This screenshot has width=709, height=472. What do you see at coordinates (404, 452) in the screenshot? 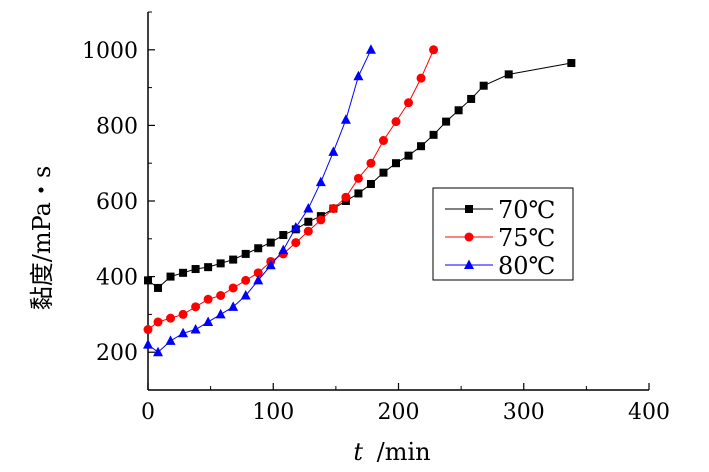
I see `x-axis-unit: /min` at bounding box center [404, 452].